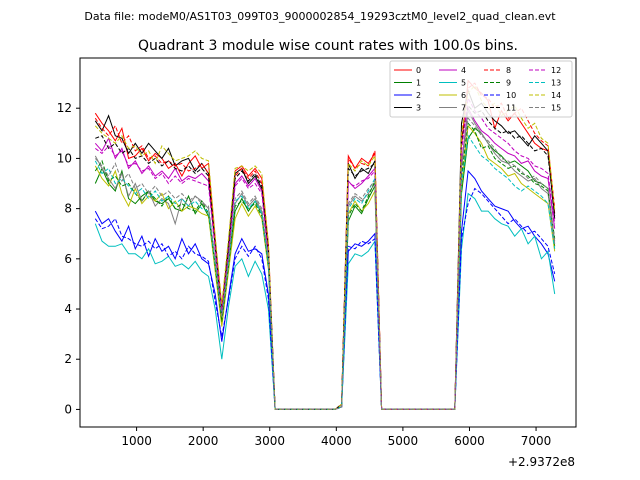 This screenshot has width=640, height=480. Describe the element at coordinates (403, 441) in the screenshot. I see `x-tick-label: 5000` at that location.